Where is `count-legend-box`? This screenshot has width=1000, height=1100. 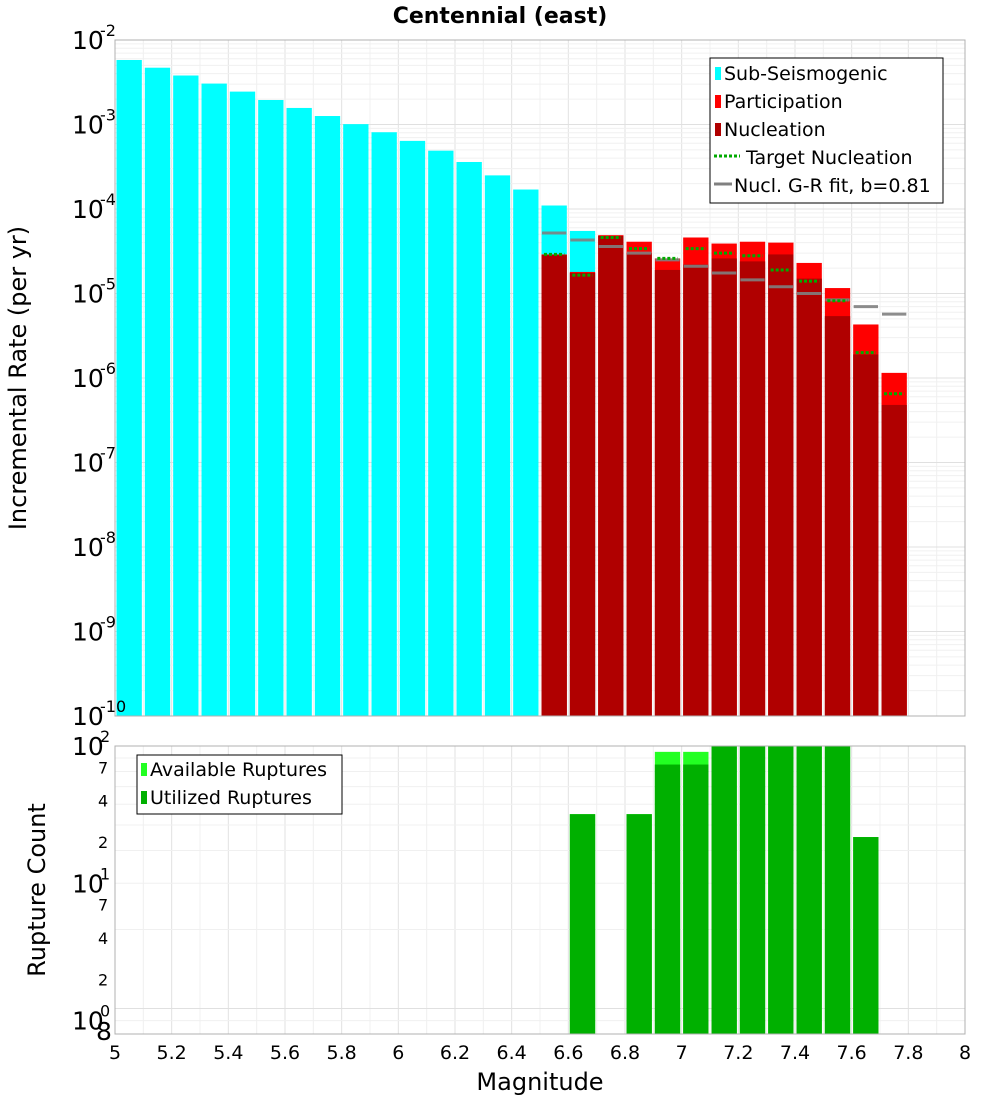
count-legend-box is located at coordinates (239, 784).